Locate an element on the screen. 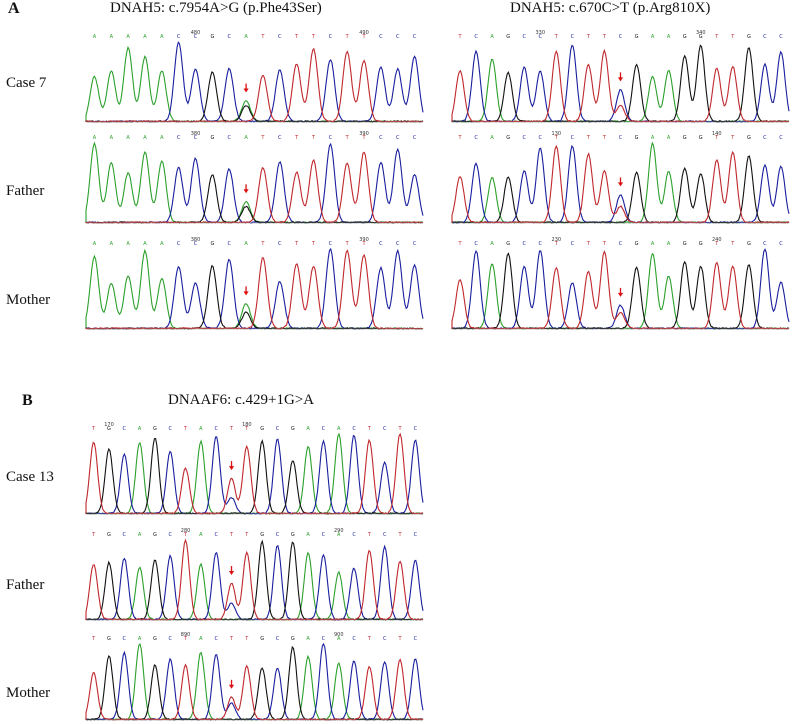 The width and height of the screenshot is (796, 724). trace-channel-g is located at coordinates (620, 291).